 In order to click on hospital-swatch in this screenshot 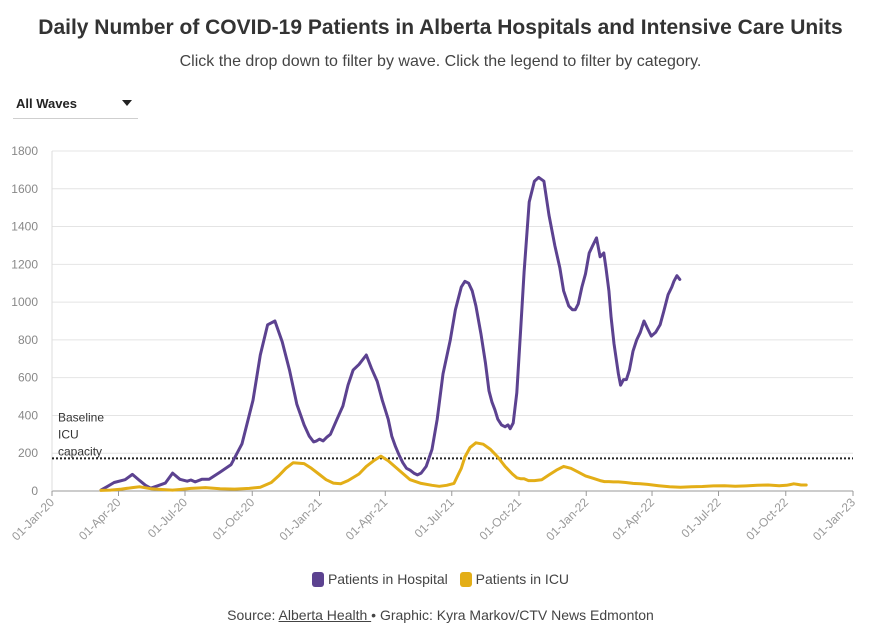, I will do `click(317, 579)`.